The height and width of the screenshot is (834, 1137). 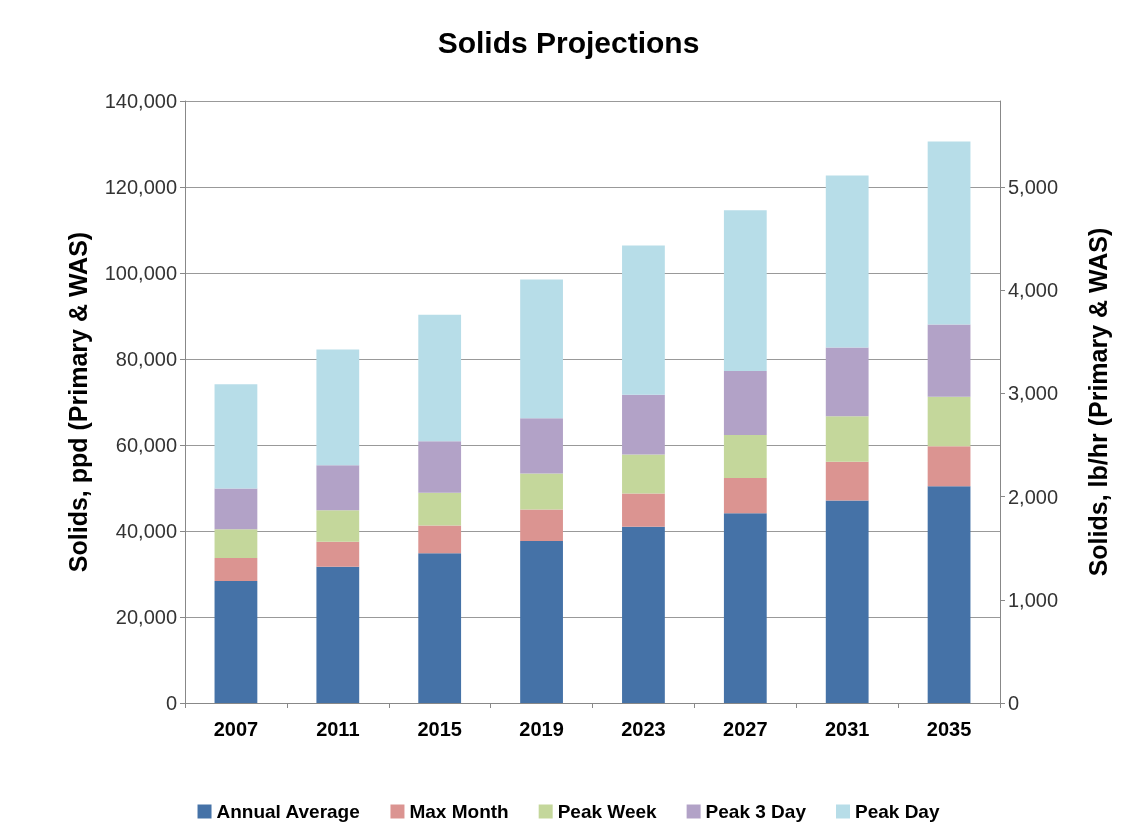 What do you see at coordinates (541, 729) in the screenshot?
I see `x-tick-label: 2019` at bounding box center [541, 729].